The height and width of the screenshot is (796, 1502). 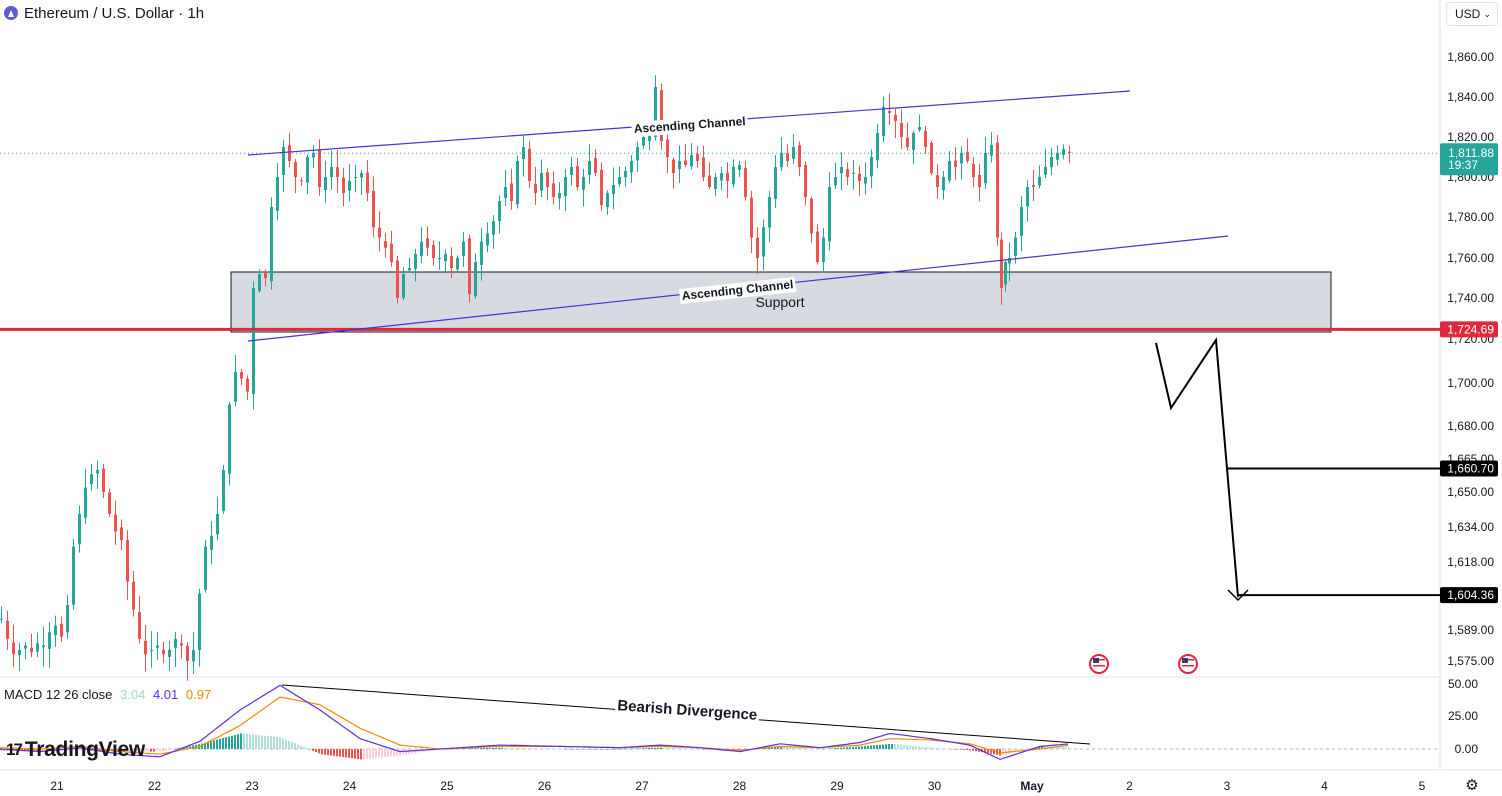 What do you see at coordinates (1487, 13) in the screenshot?
I see `chevron-down-icon: ⌄` at bounding box center [1487, 13].